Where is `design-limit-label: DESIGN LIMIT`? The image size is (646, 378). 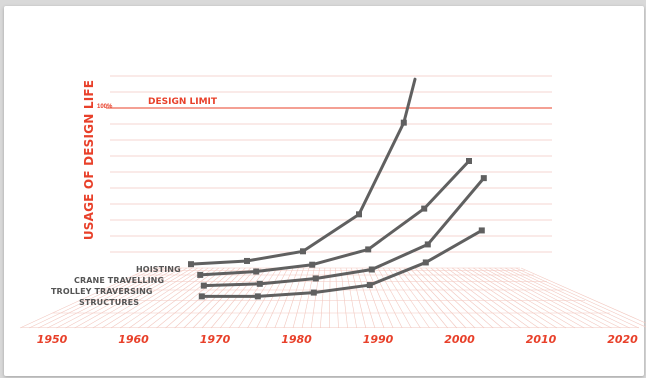 design-limit-label: DESIGN LIMIT is located at coordinates (183, 102).